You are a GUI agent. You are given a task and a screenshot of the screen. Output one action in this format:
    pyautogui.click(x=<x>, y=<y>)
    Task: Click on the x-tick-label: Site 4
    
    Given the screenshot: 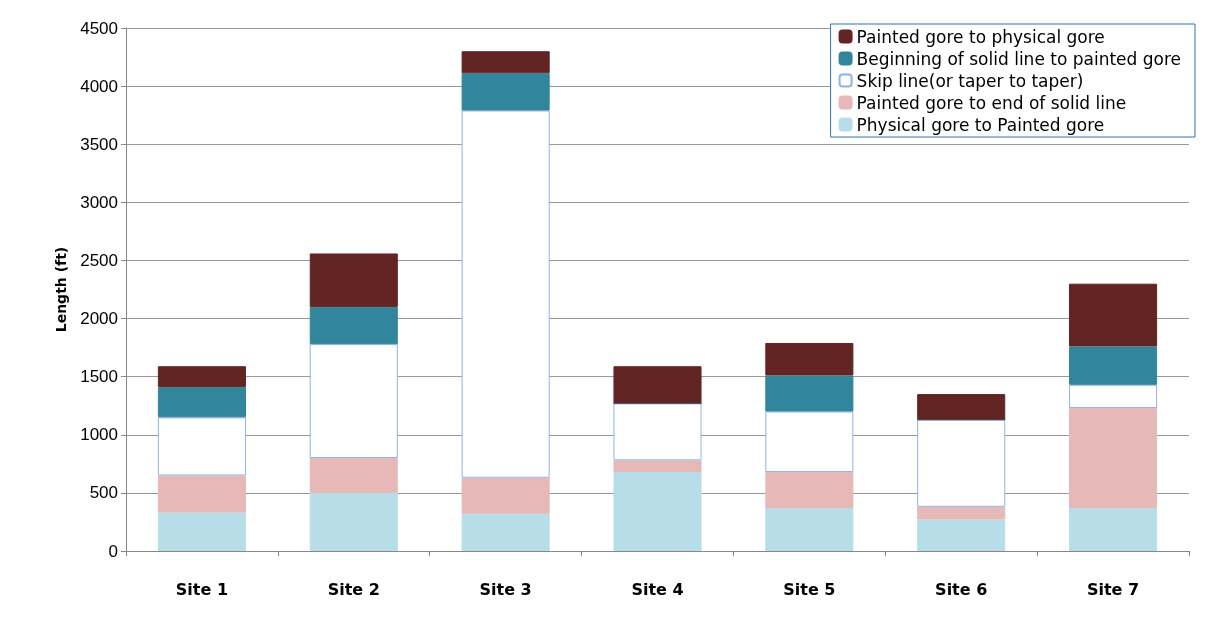 What is the action you would take?
    pyautogui.click(x=657, y=589)
    